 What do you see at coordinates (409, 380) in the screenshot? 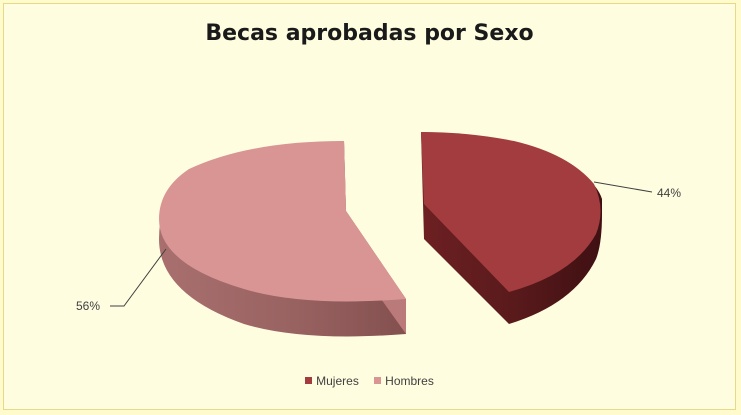
I see `legend-label-hombres: Hombres` at bounding box center [409, 380].